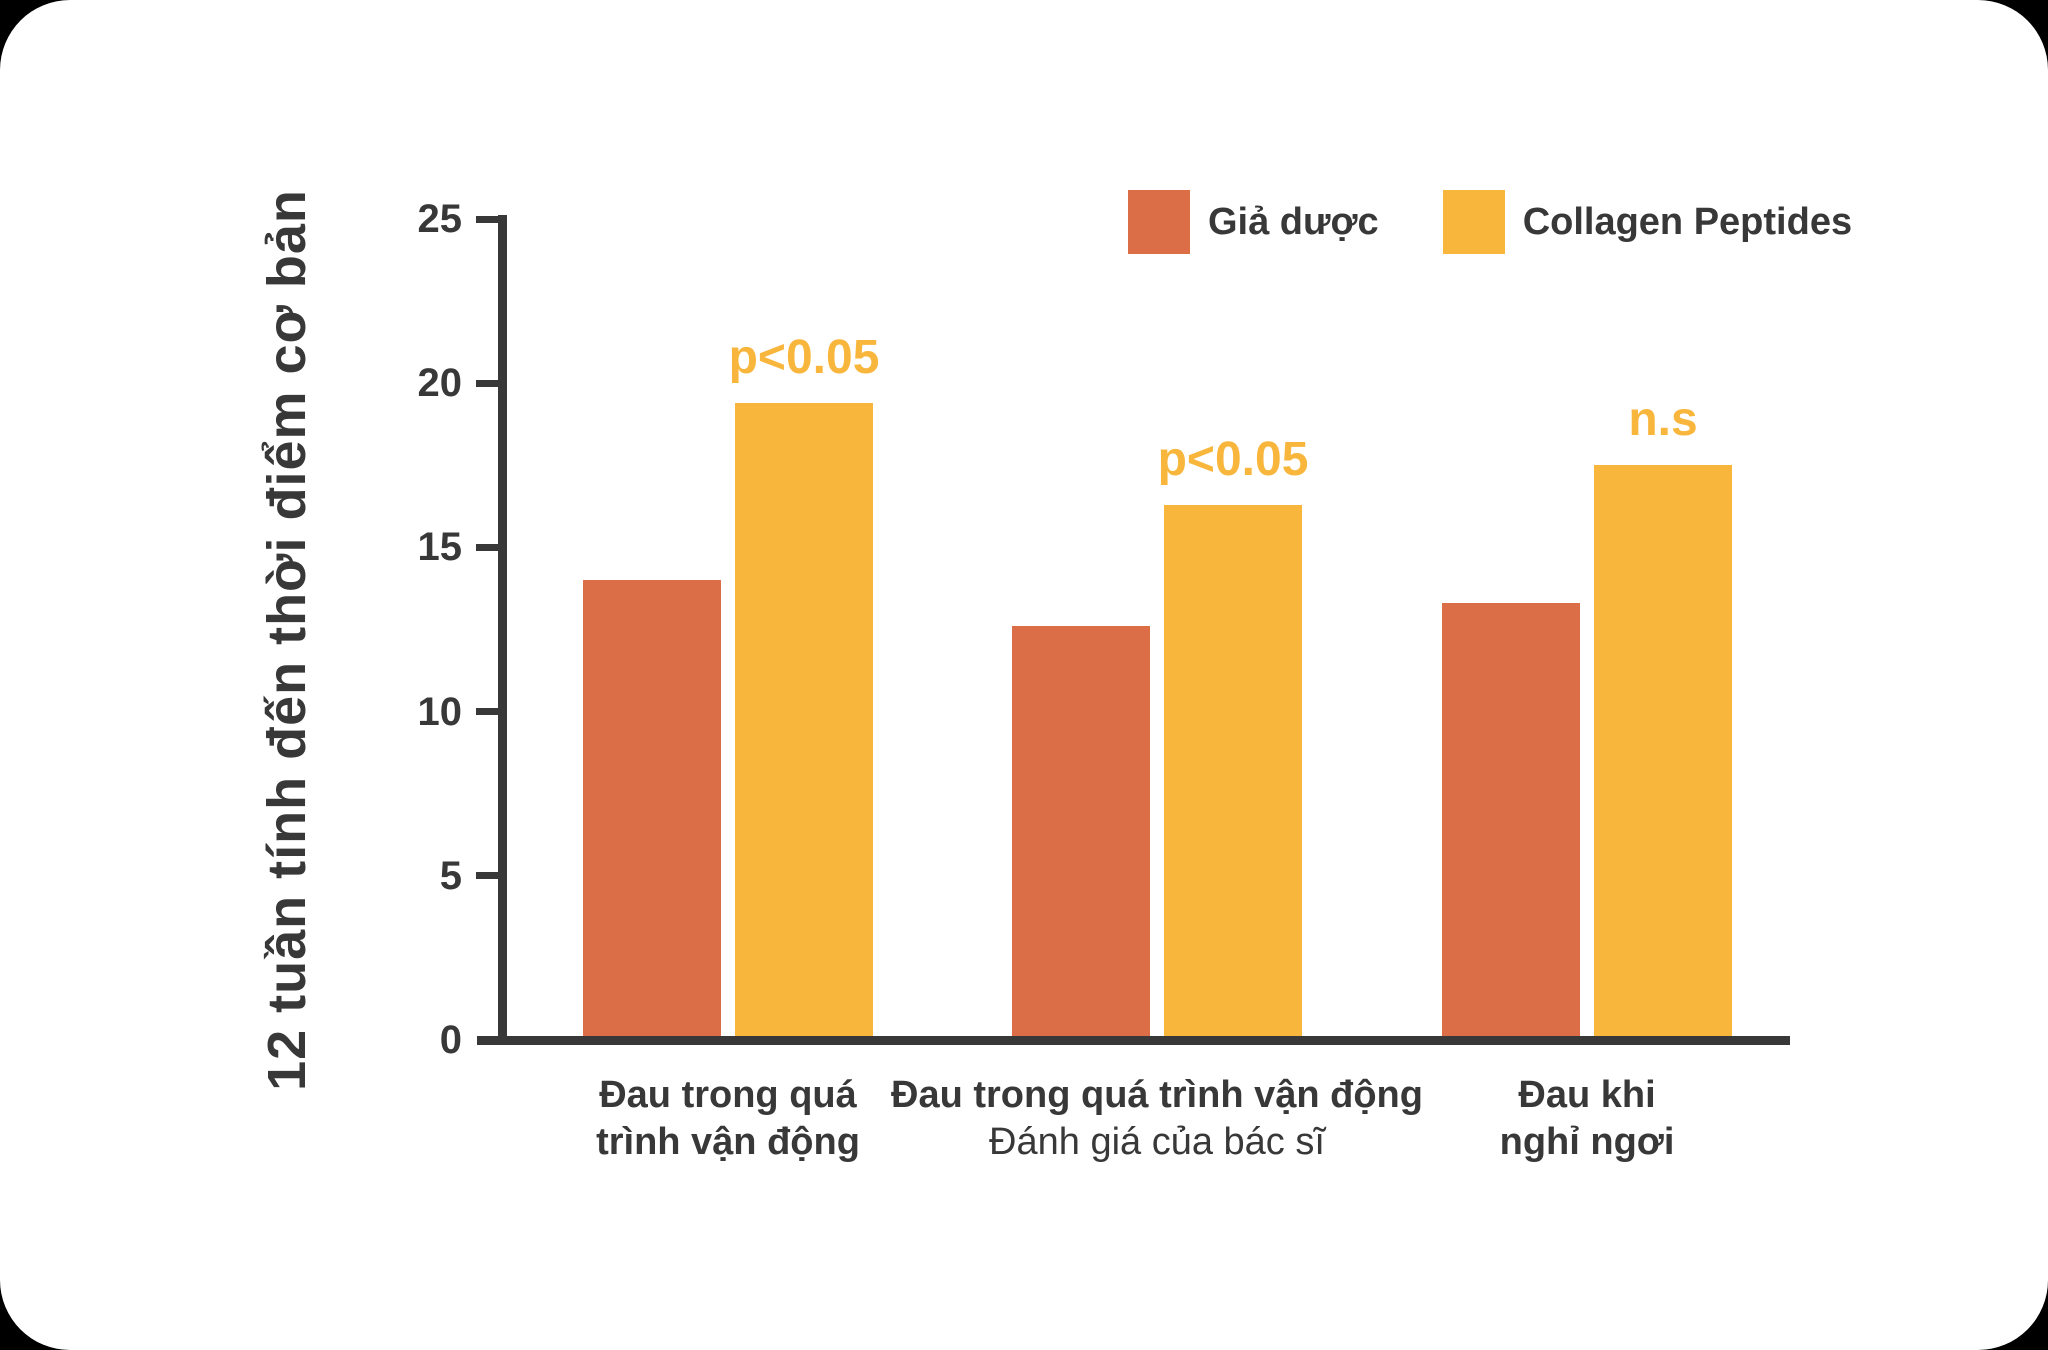  What do you see at coordinates (287, 640) in the screenshot?
I see `y-axis-title: 12 tuần tính đến thời điểm cơ bản` at bounding box center [287, 640].